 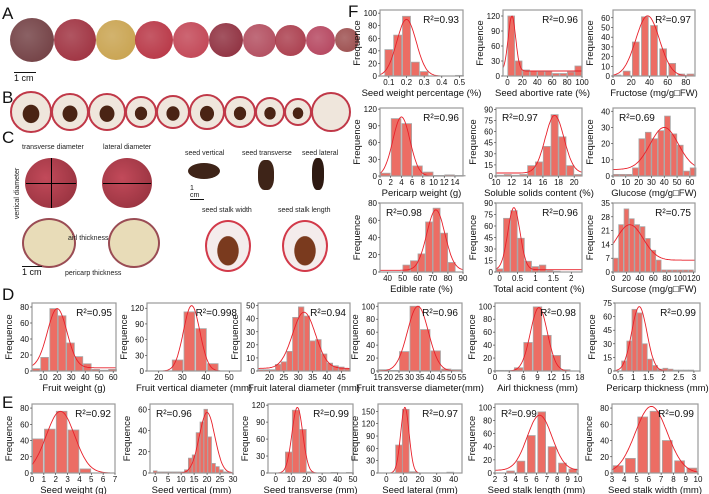 What do you see at coordinates (422, 193) in the screenshot?
I see `x-axis-label: Pericarp weight (g)` at bounding box center [422, 193].